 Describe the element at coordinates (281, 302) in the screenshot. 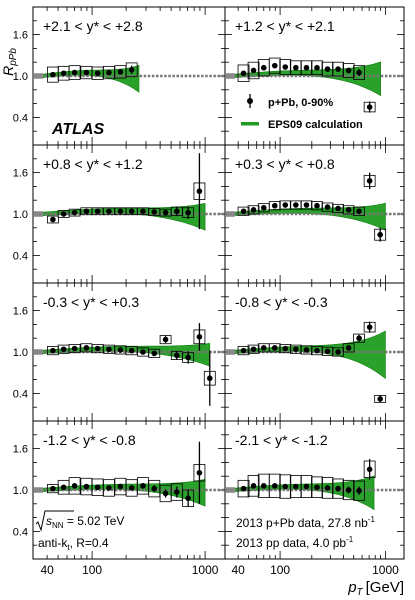

I see `panel-label: -0.8 < y* < -0.3` at that location.